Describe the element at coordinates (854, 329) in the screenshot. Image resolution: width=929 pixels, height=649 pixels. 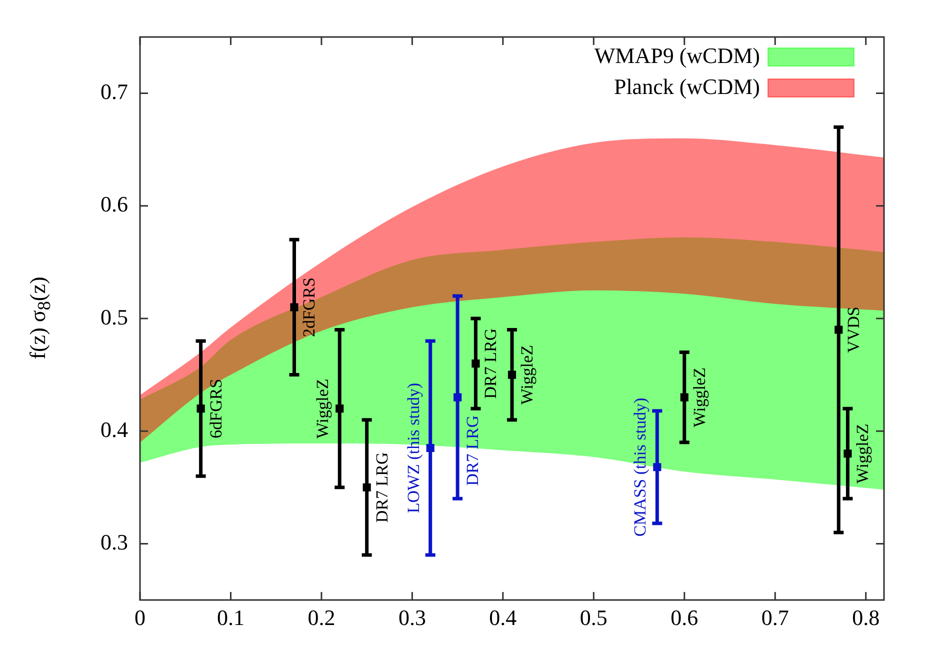
I see `annotation: VVDS` at that location.